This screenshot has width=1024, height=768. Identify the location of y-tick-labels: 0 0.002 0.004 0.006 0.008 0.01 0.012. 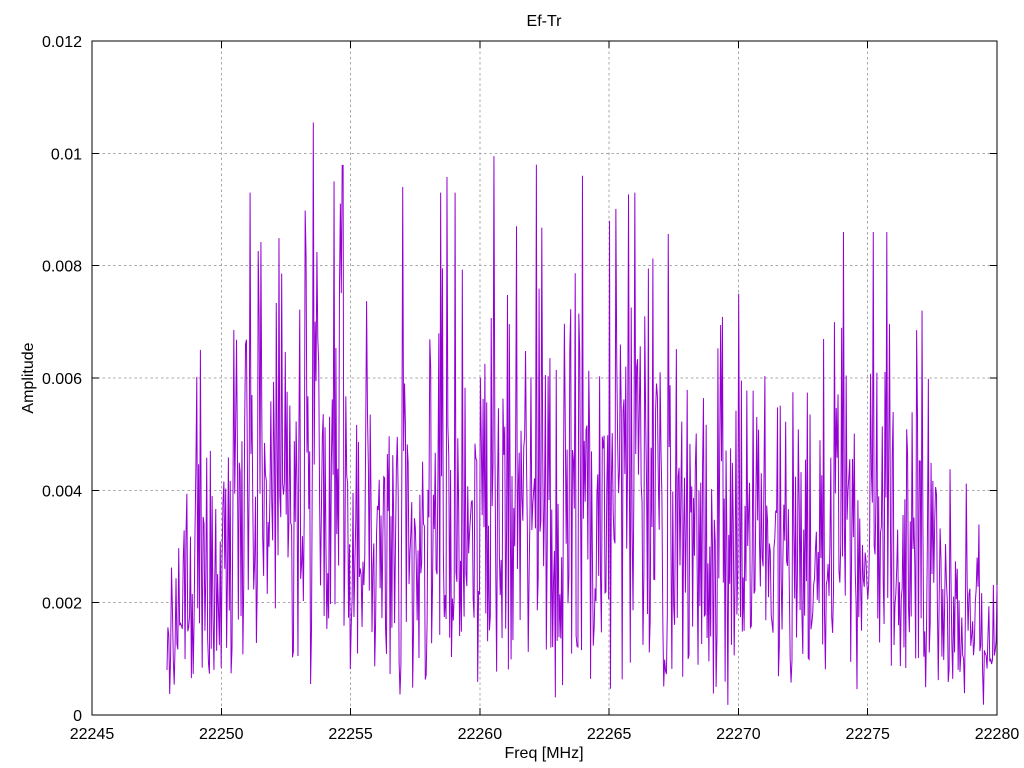
(62, 379).